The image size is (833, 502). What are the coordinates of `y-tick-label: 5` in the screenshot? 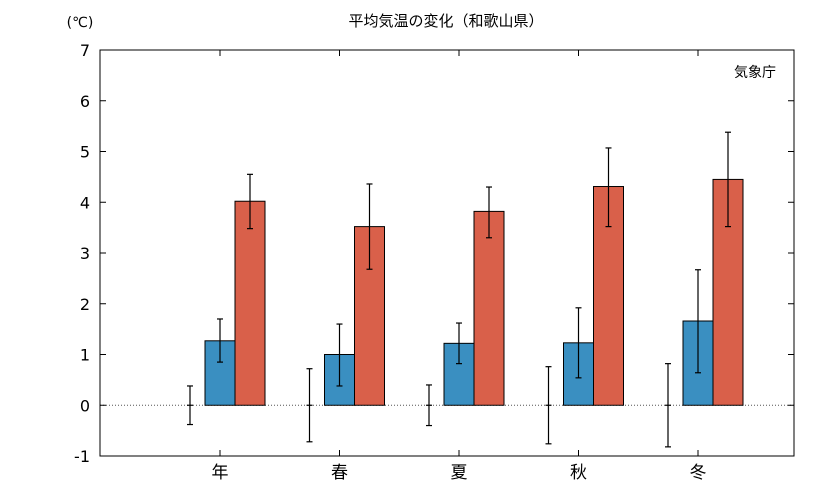 It's located at (85, 152).